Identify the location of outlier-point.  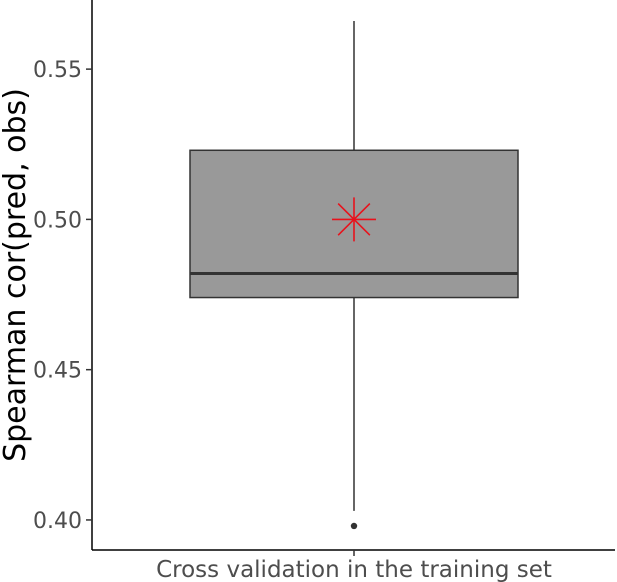
(354, 526).